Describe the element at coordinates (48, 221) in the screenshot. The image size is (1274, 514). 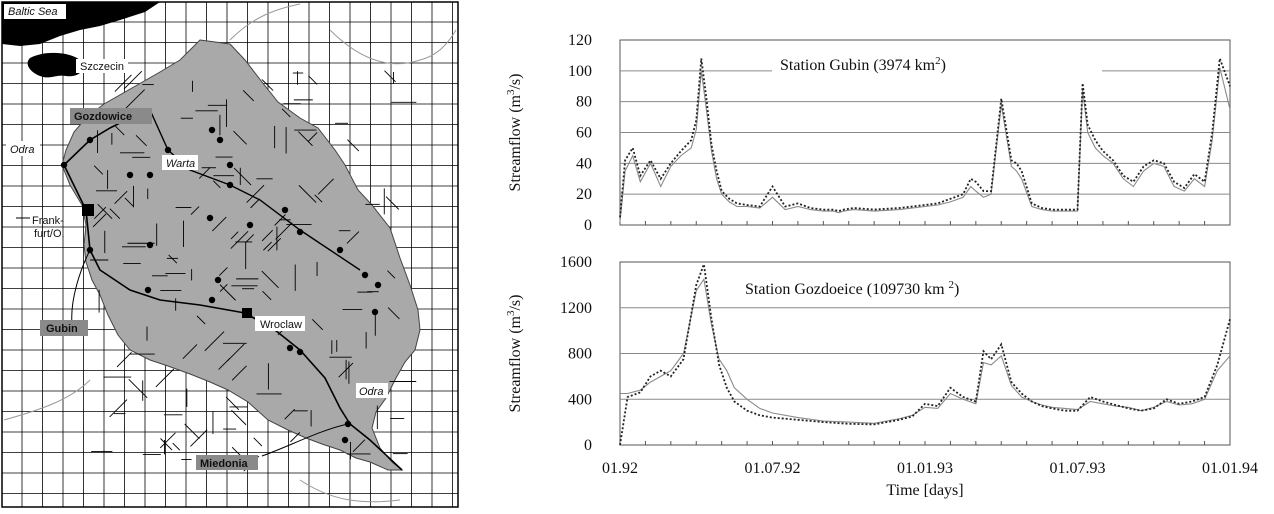
I see `frankfurt-label-1: Frank-` at that location.